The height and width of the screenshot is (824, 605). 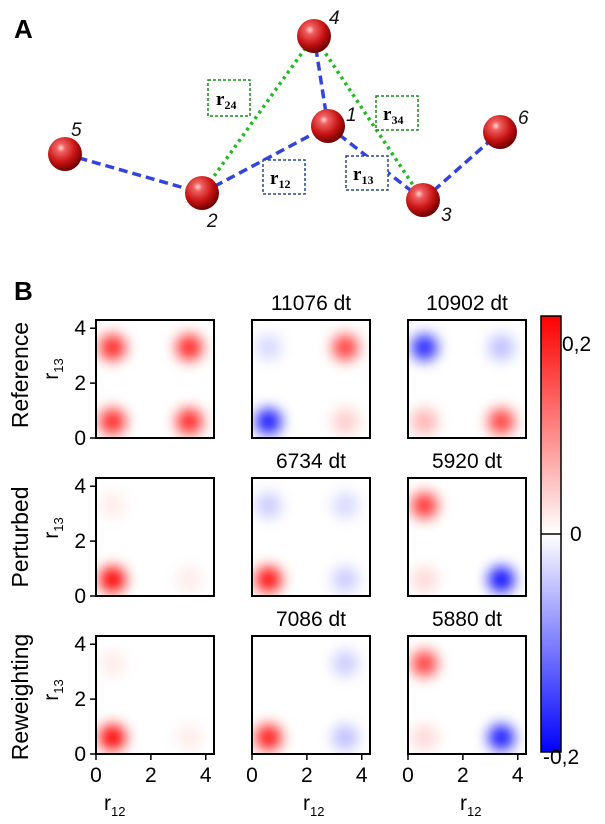 What do you see at coordinates (470, 805) in the screenshot?
I see `x-axis-title-col-3: r12` at bounding box center [470, 805].